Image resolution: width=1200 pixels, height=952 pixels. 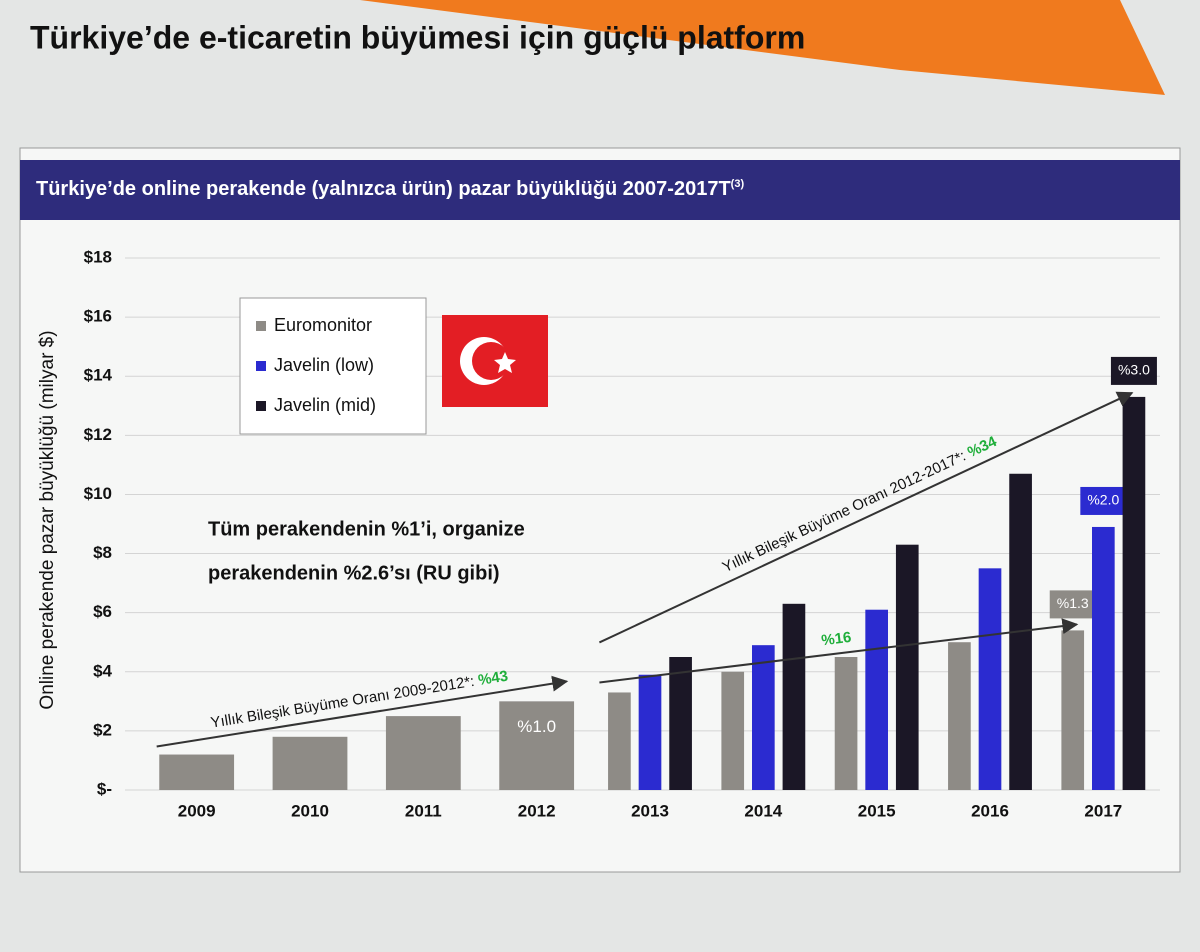 I want to click on cagr-rate: %16, so click(x=836, y=639).